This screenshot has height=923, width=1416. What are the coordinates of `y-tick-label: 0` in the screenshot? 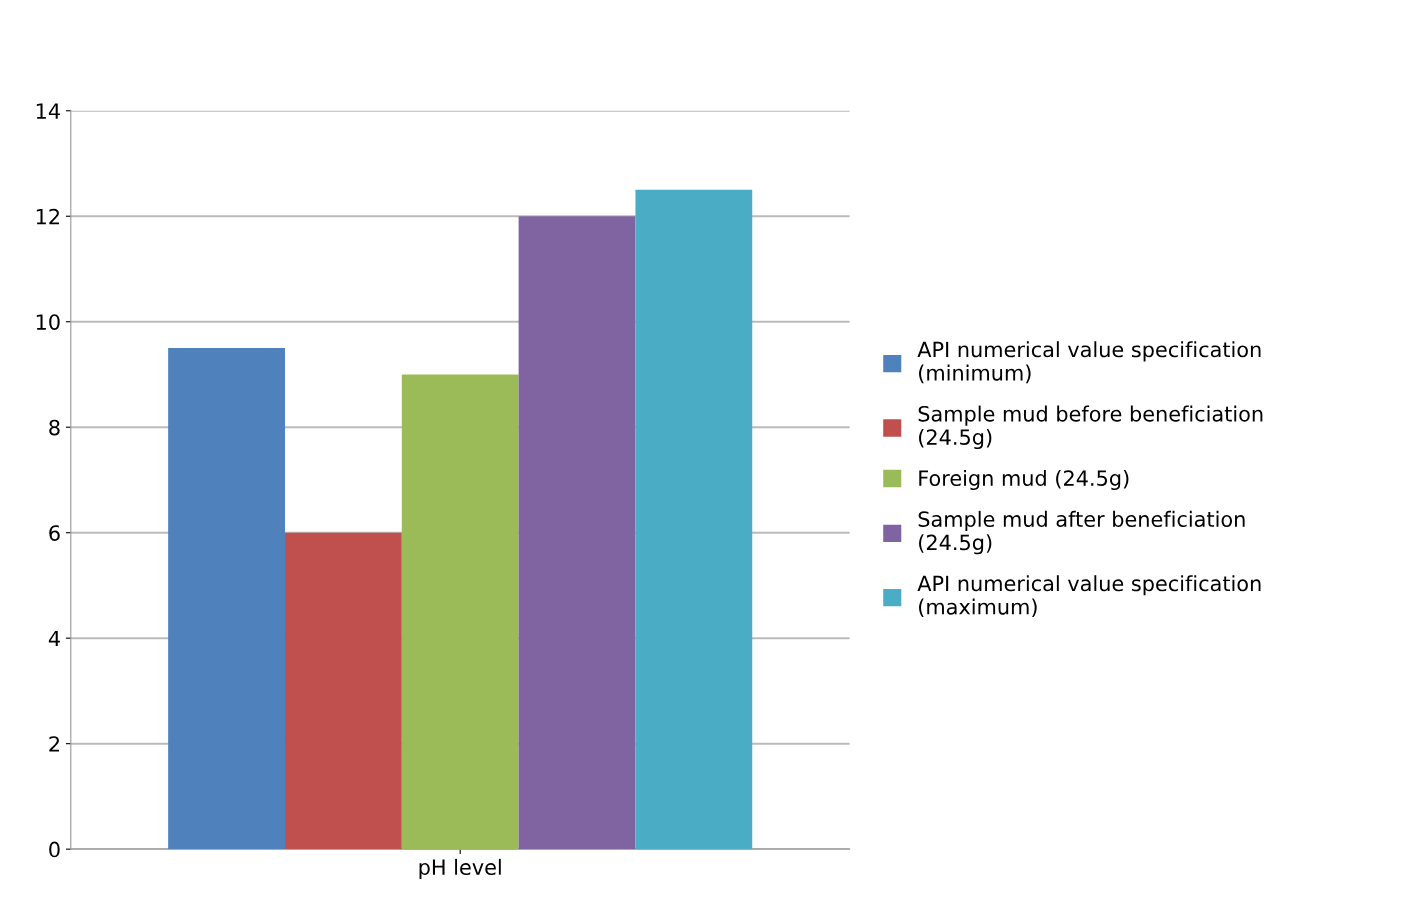 It's located at (54, 849).